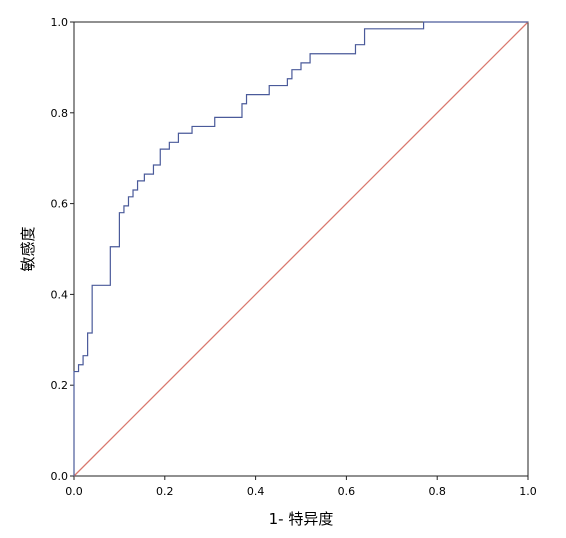  I want to click on y-axis-ticks: 0.0 0.2 0.4 0.6 0.8 1.0, so click(62, 249).